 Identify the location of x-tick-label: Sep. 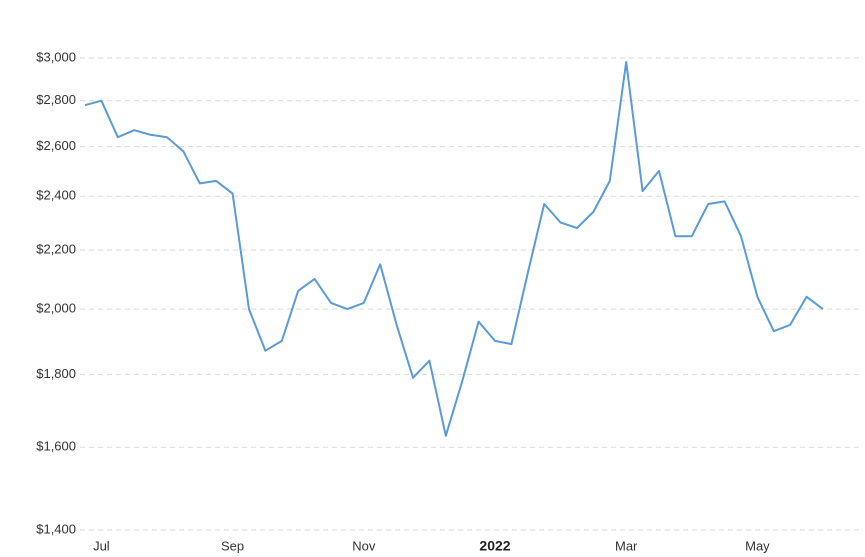
(232, 545).